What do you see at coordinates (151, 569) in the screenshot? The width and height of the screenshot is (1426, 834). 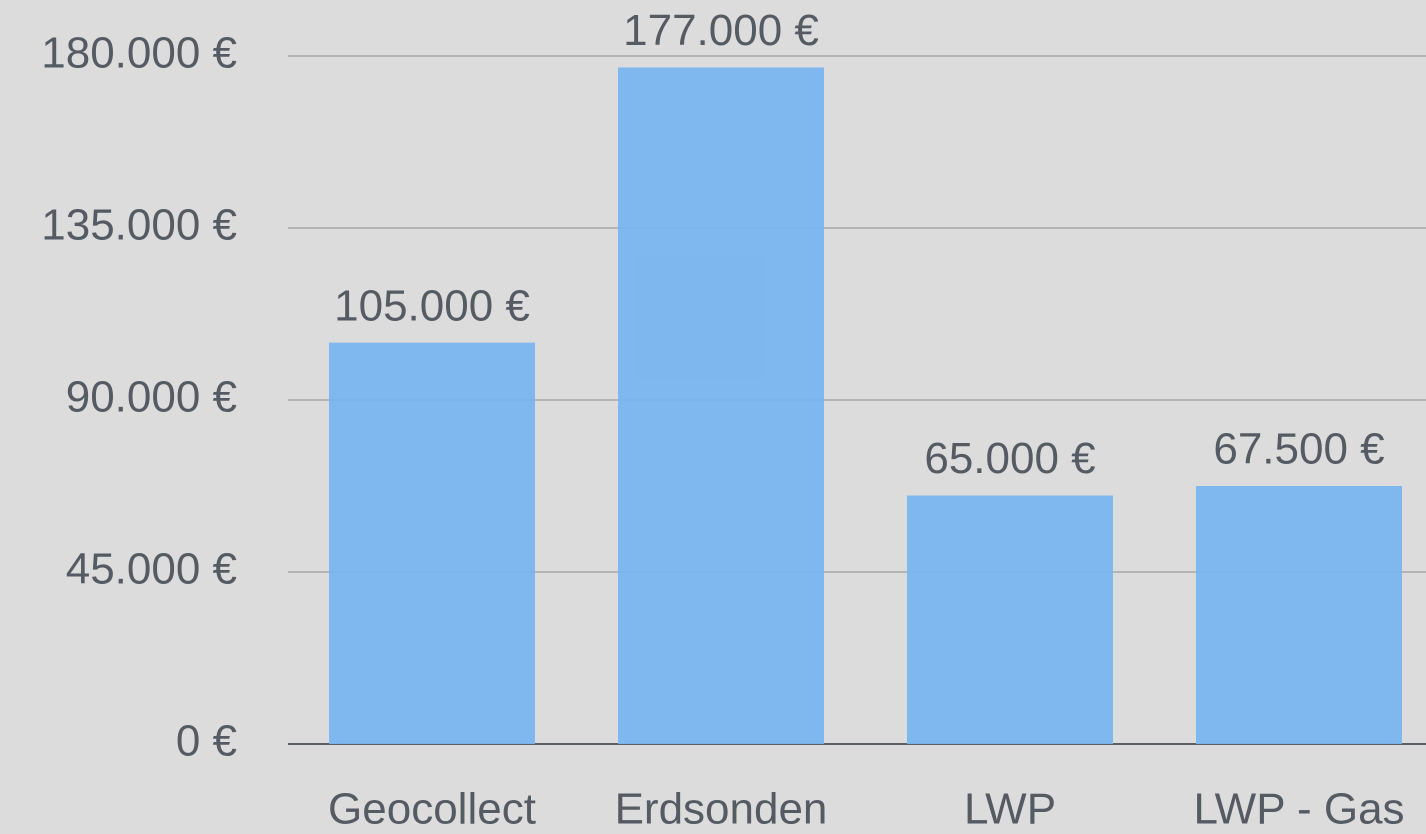 I see `y-tick-label: 45.000 €` at bounding box center [151, 569].